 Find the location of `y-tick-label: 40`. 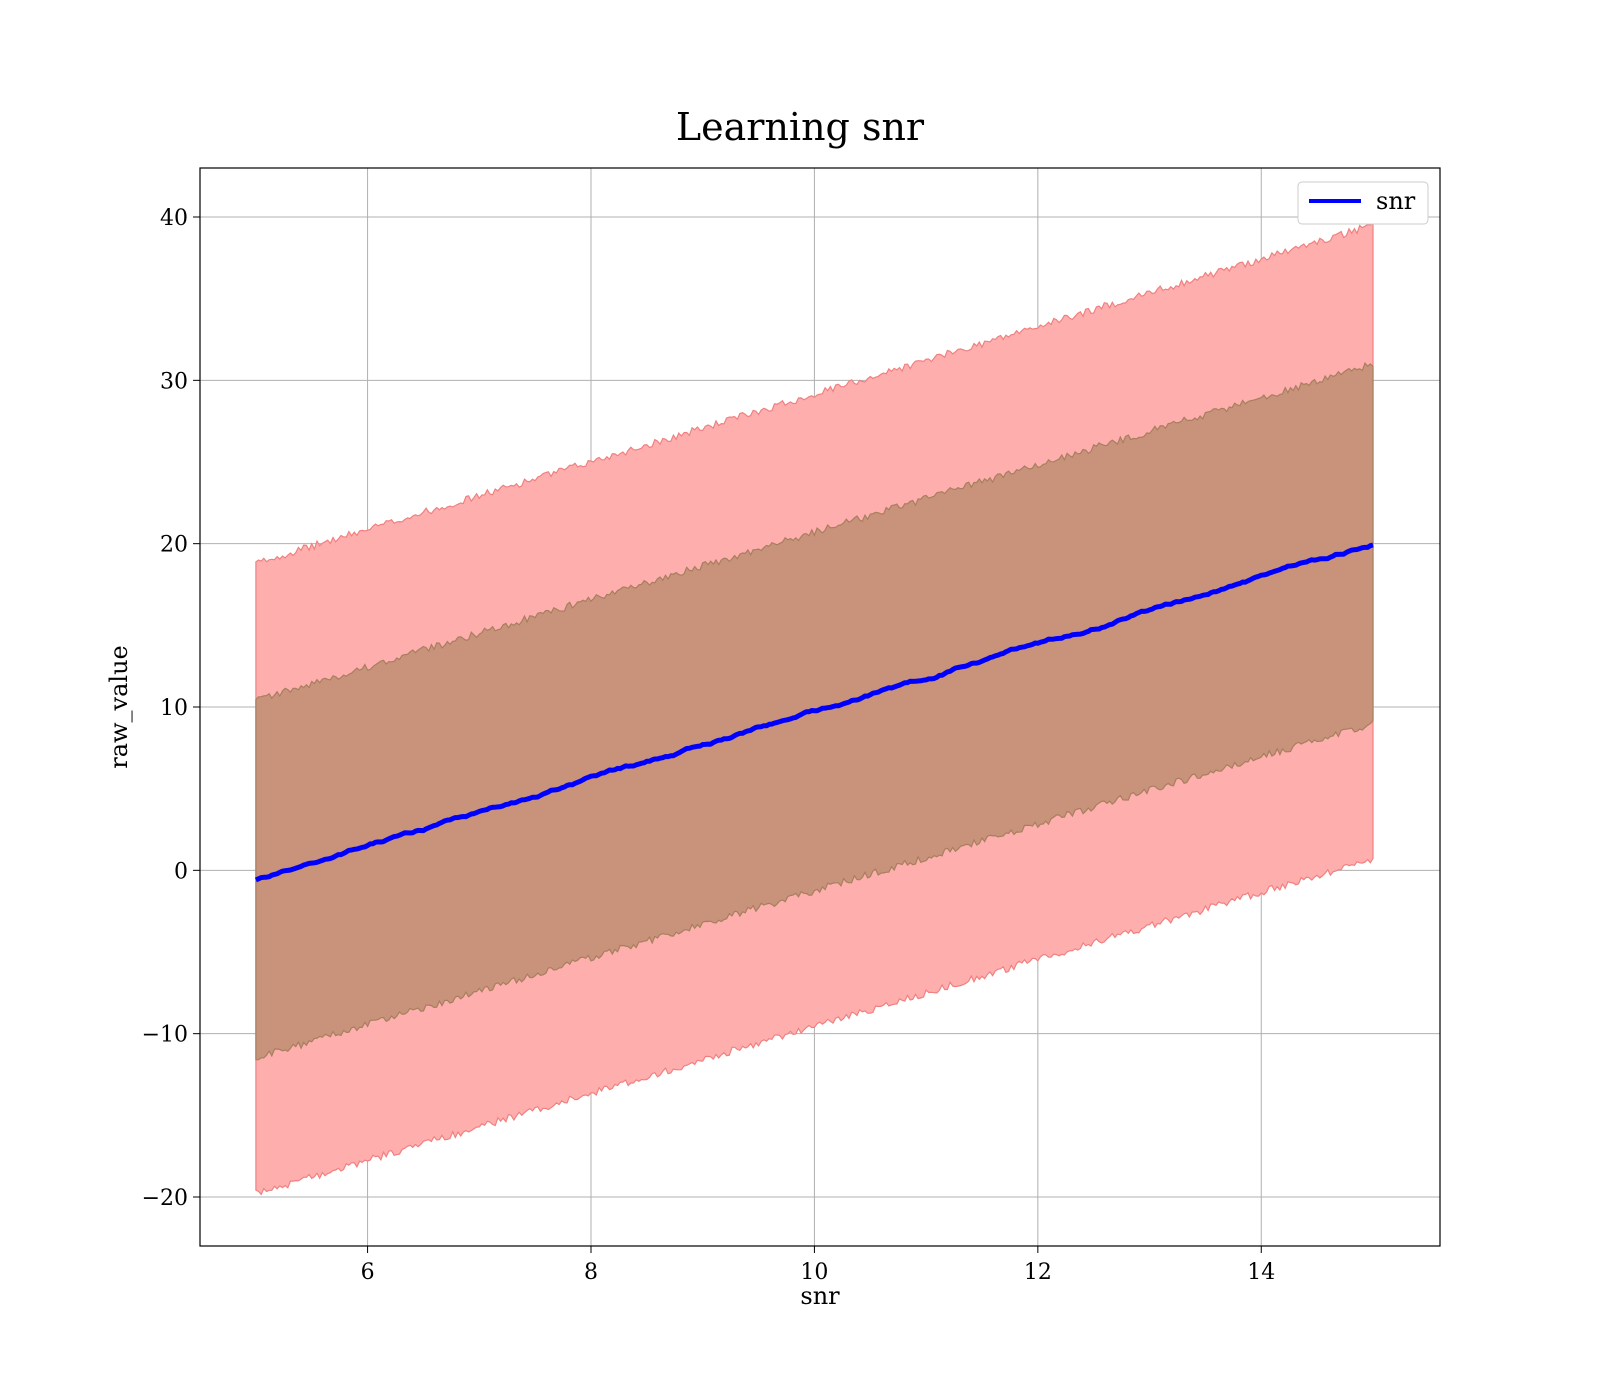

y-tick-label: 40 is located at coordinates (174, 218).